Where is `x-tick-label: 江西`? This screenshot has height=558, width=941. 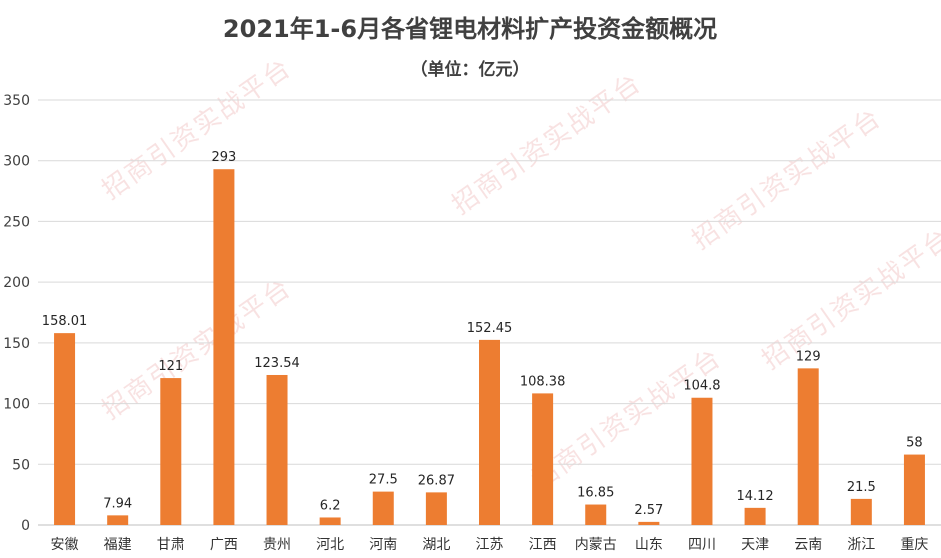 x-tick-label: 江西 is located at coordinates (543, 545).